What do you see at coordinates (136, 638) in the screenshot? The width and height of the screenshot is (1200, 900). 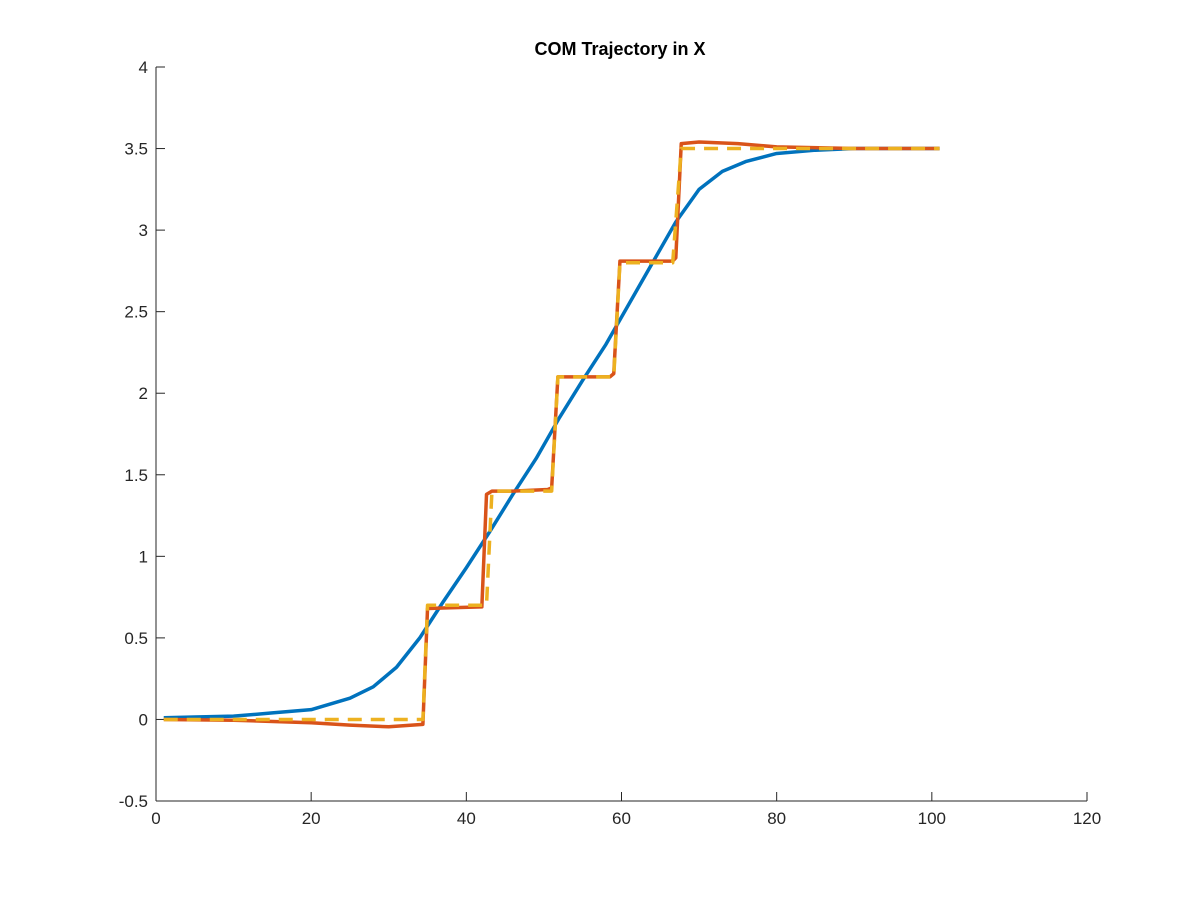 I see `y-tick-label: 0.5` at bounding box center [136, 638].